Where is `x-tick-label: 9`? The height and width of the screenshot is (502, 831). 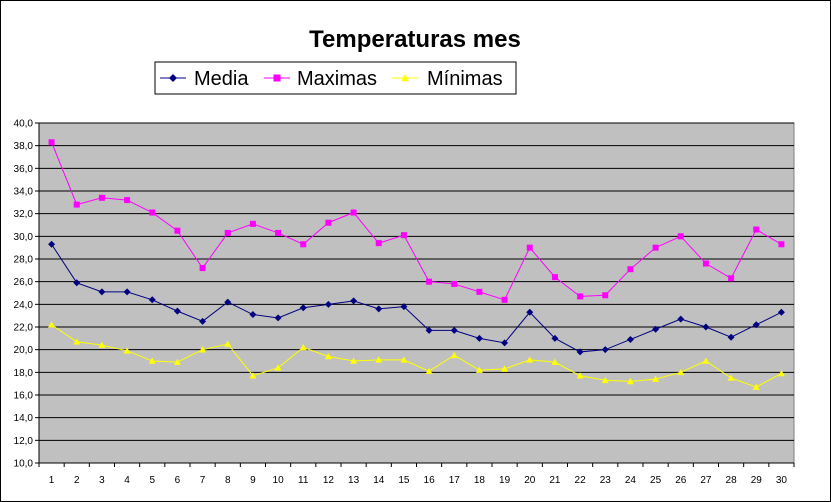 x-tick-label: 9 is located at coordinates (253, 480).